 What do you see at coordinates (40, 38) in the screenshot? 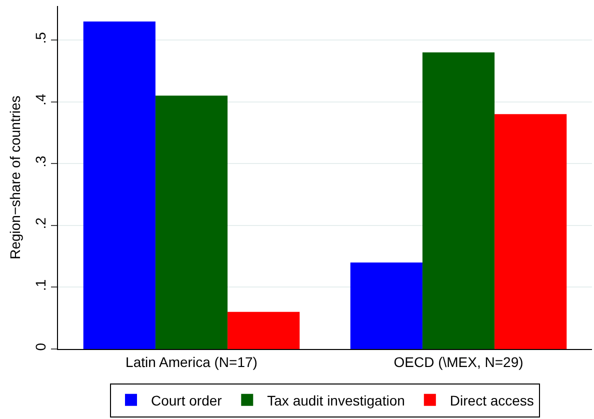
I see `y-tick-label: .5` at bounding box center [40, 38].